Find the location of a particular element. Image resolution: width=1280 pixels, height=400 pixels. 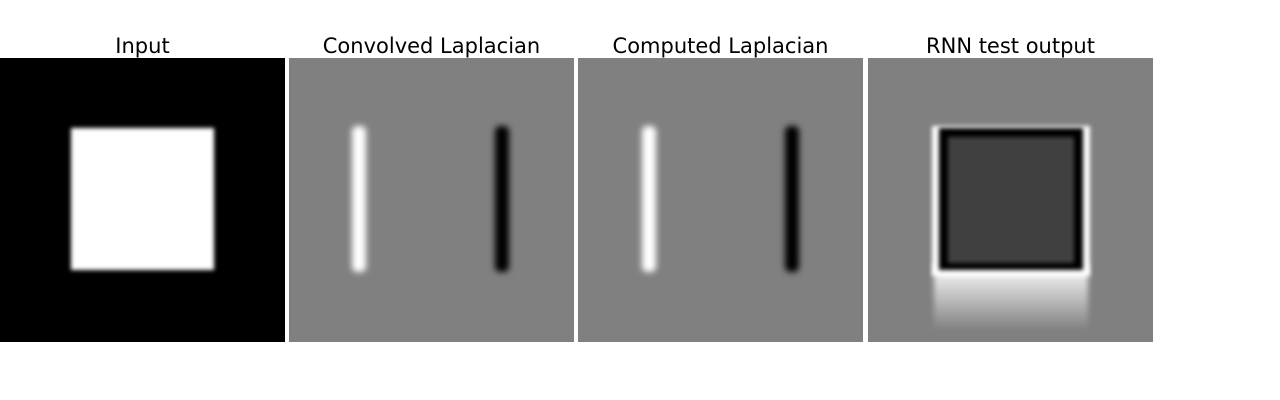

panel-title-computed-laplacian: Computed Laplacian is located at coordinates (720, 46).